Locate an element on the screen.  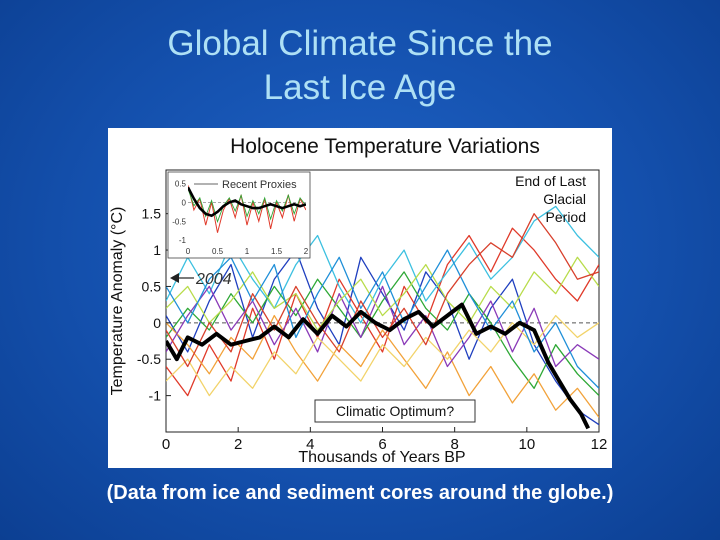
inset-x-tick-label: 2 is located at coordinates (306, 251).